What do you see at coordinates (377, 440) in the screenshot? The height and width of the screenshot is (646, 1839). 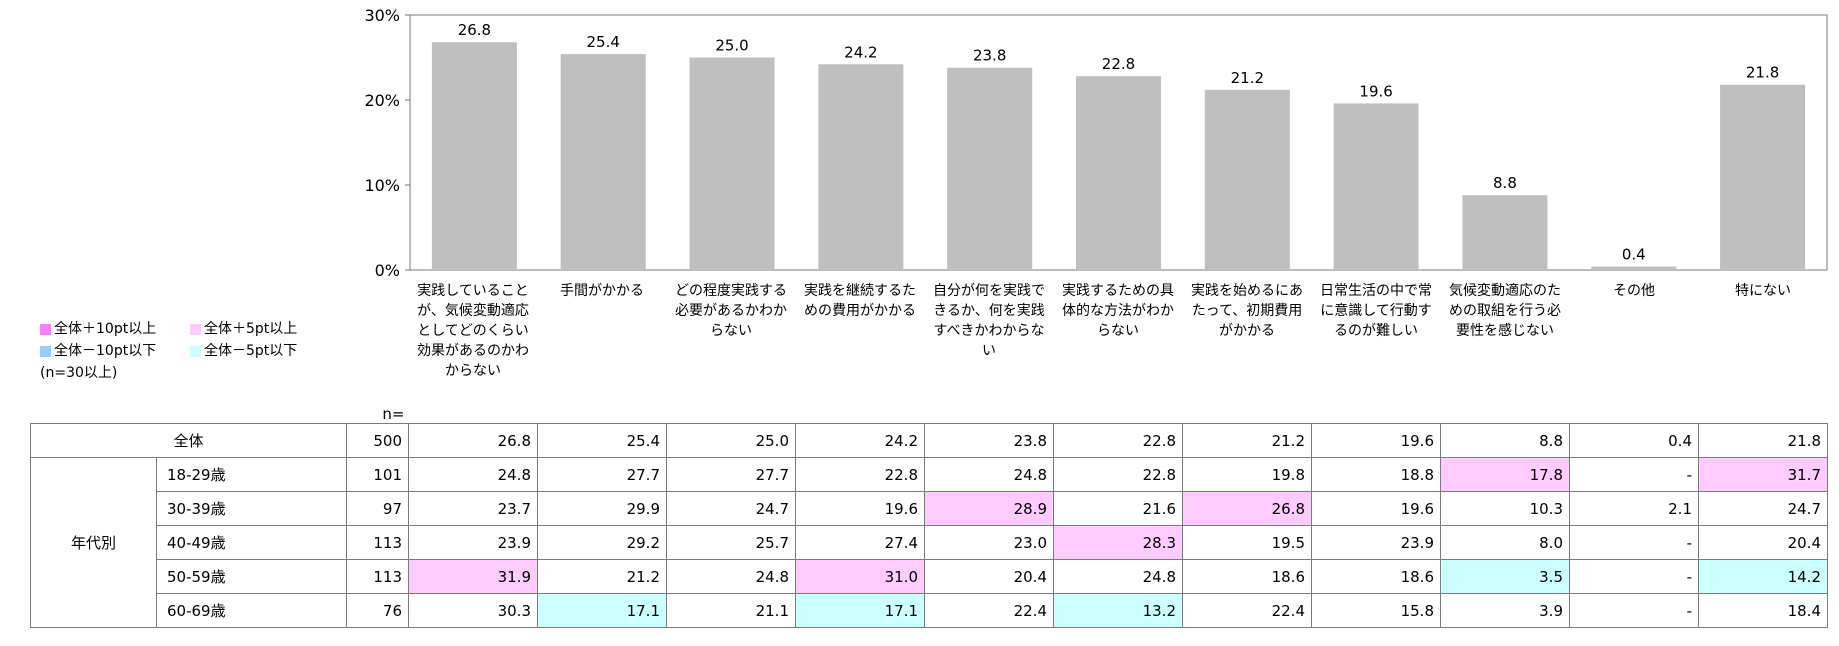 I see `row-n: 500` at bounding box center [377, 440].